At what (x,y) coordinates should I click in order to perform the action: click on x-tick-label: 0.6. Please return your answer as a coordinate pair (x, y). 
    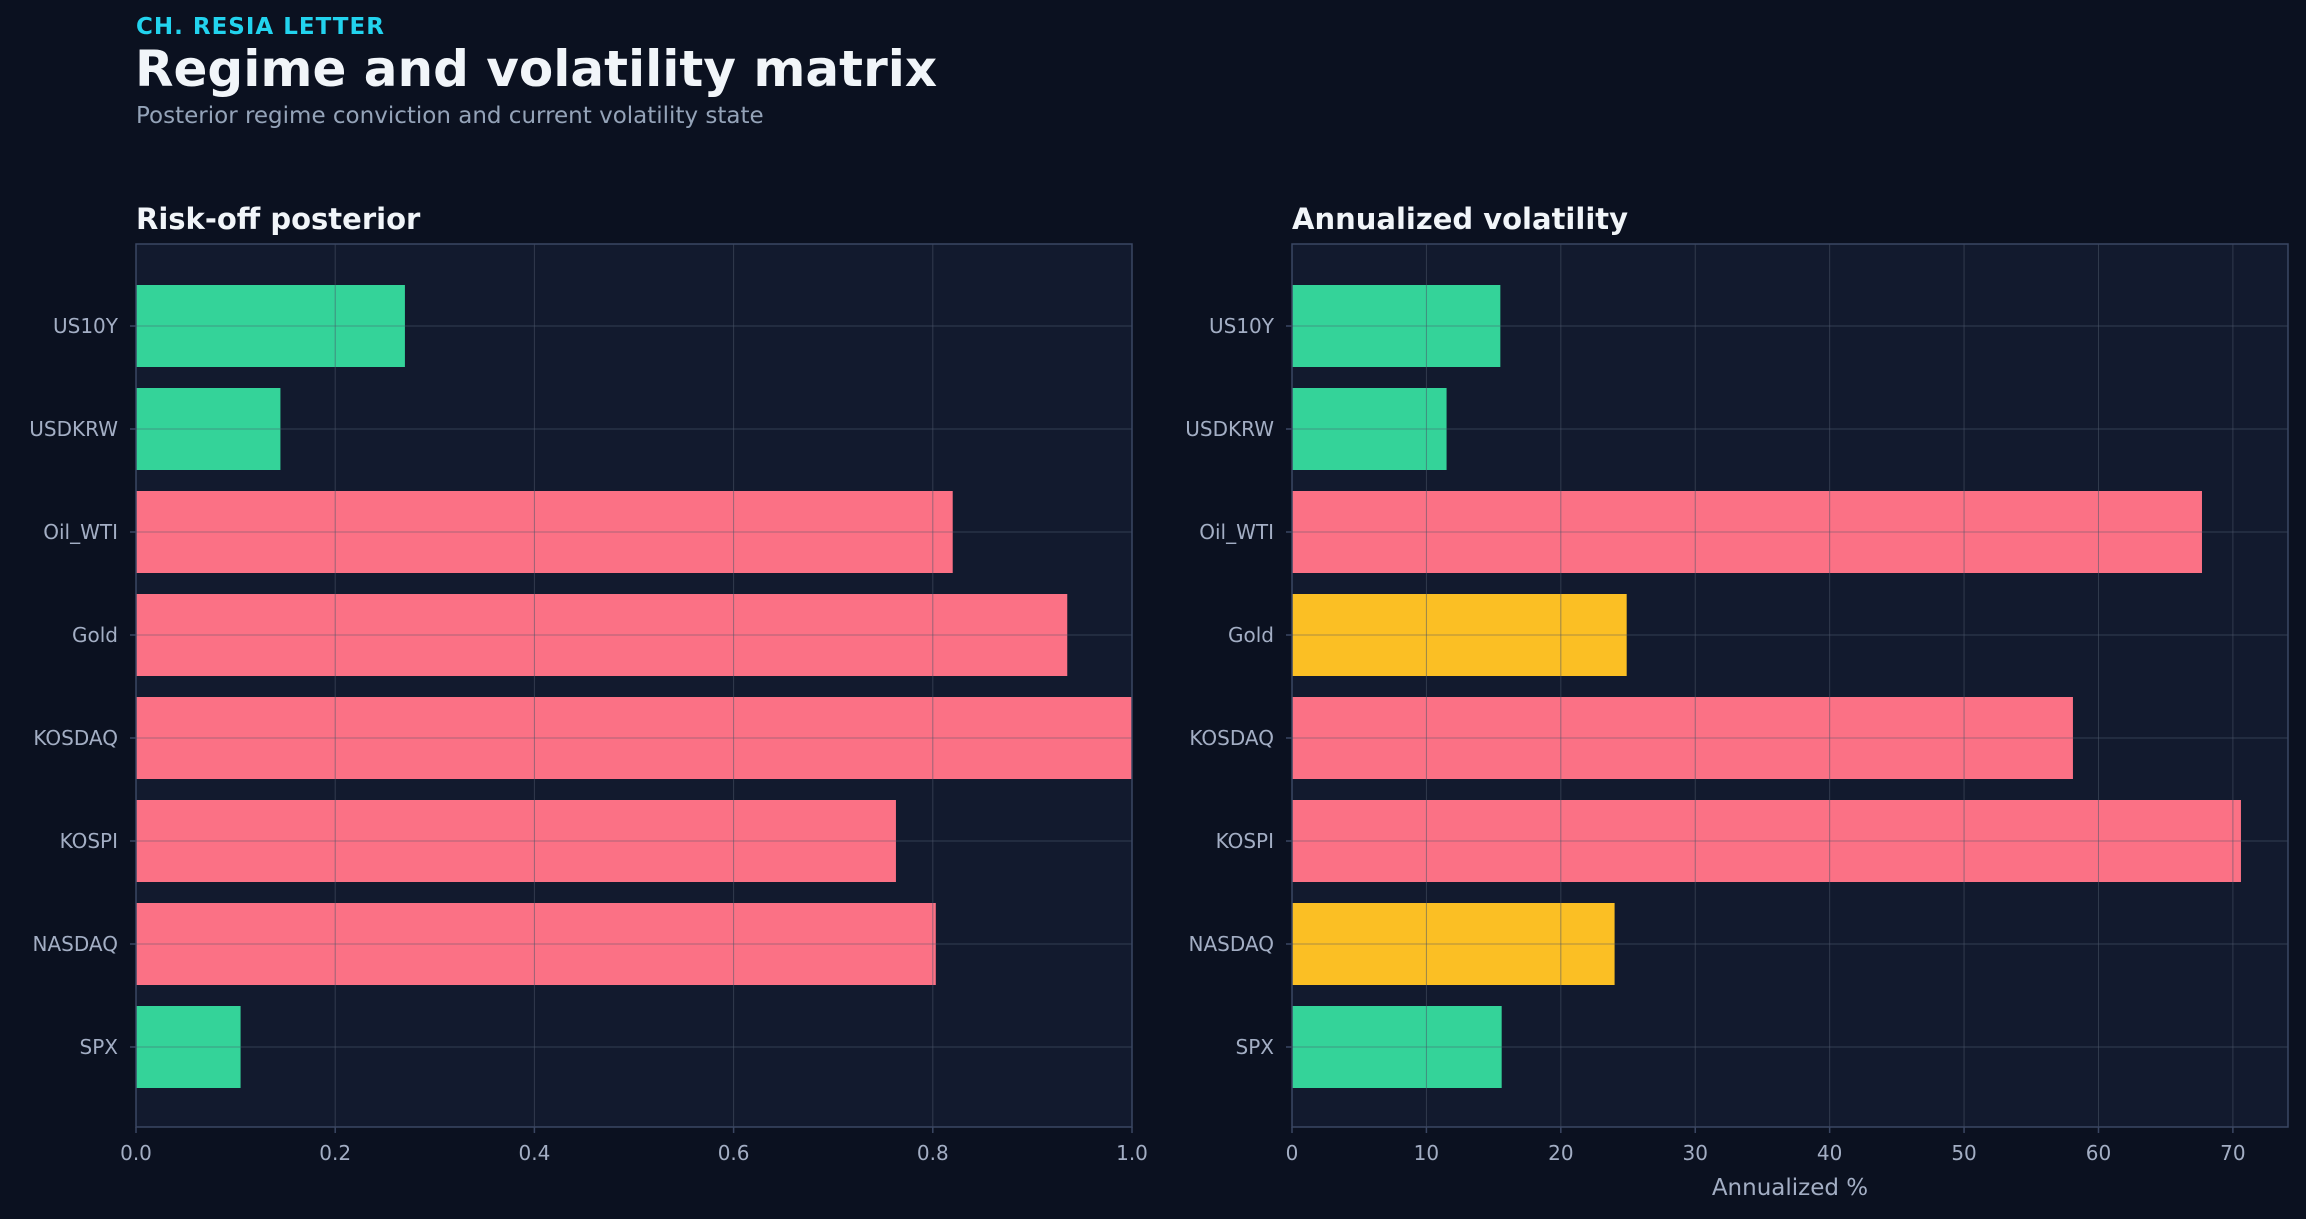
    Looking at the image, I should click on (734, 1153).